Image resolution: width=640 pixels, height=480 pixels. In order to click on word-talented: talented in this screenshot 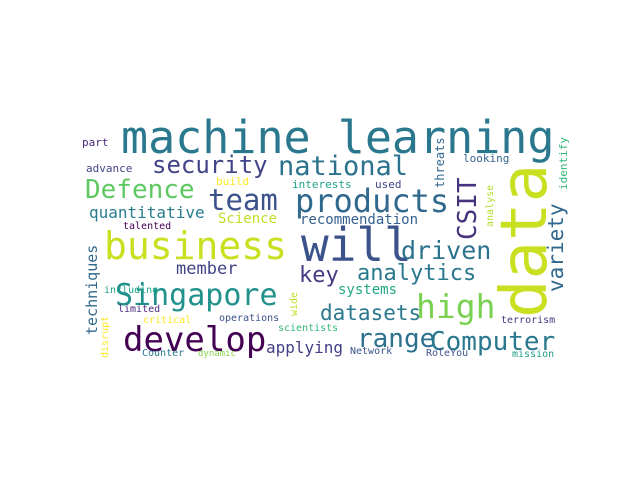, I will do `click(147, 226)`.